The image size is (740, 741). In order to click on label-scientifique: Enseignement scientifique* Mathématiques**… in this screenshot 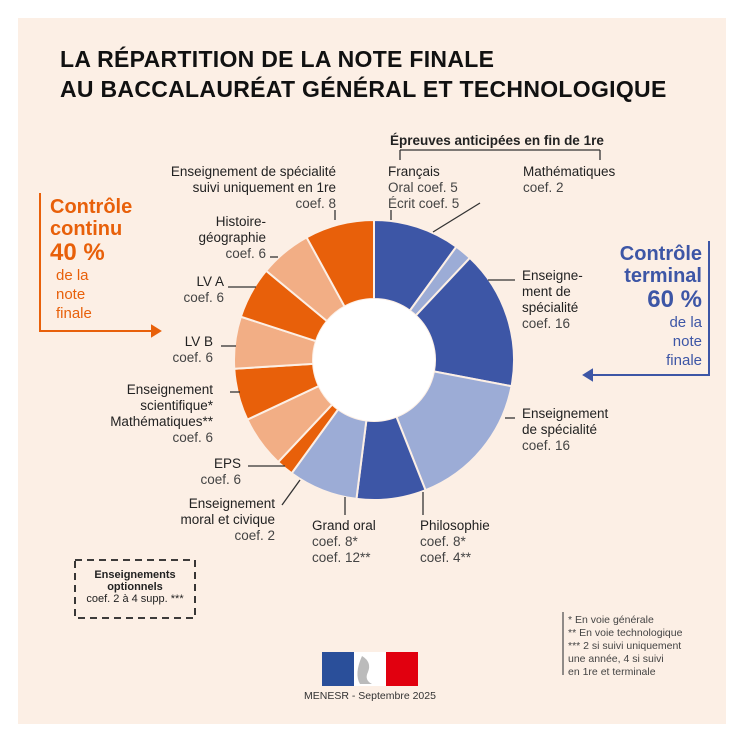, I will do `click(161, 413)`.